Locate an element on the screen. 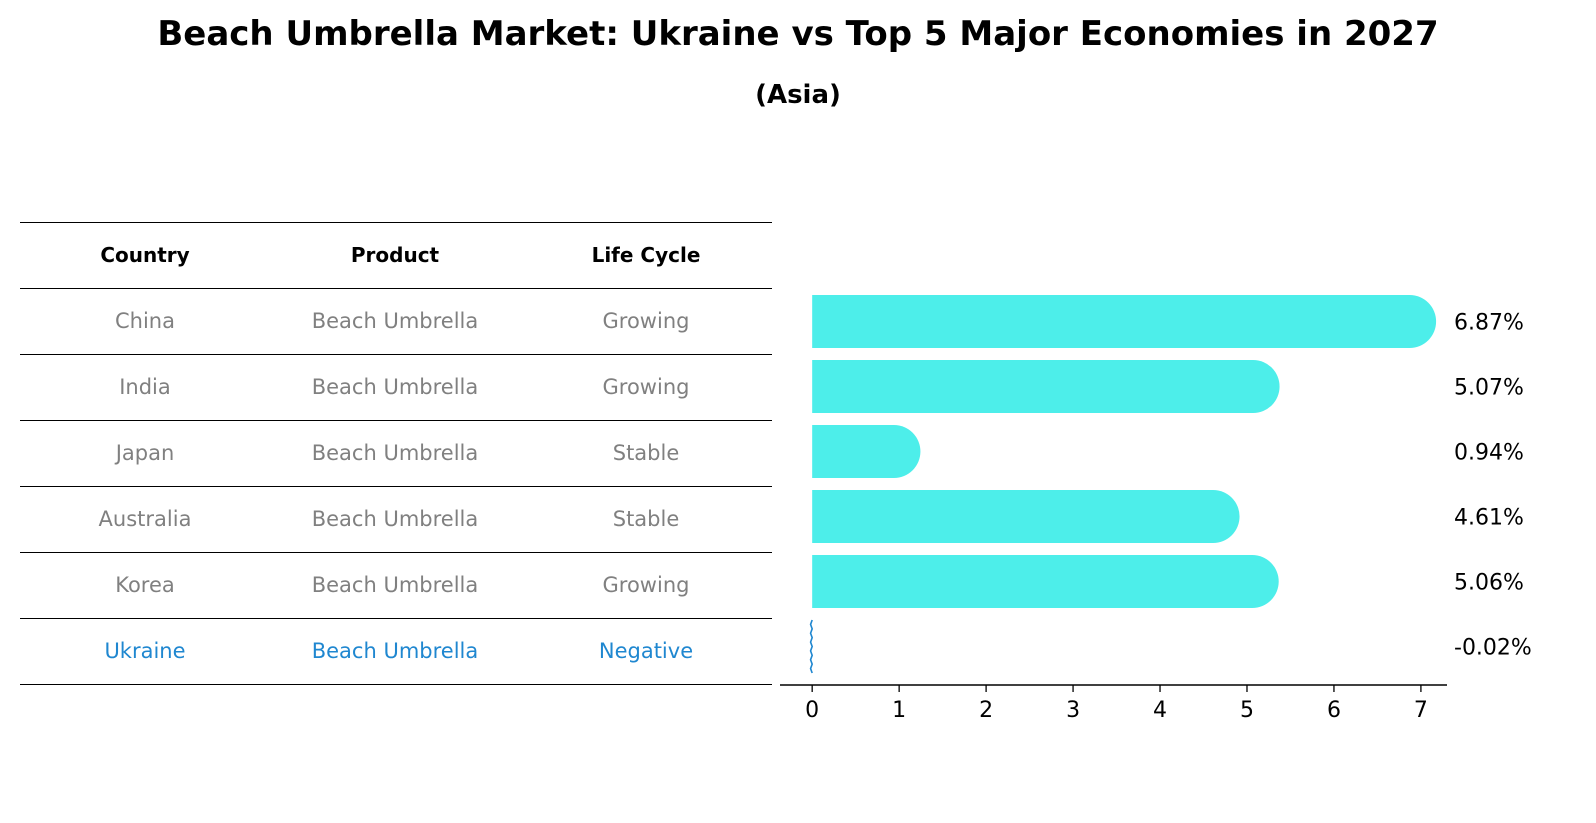 This screenshot has height=823, width=1596. cell-life-cycle: Negative is located at coordinates (646, 651).